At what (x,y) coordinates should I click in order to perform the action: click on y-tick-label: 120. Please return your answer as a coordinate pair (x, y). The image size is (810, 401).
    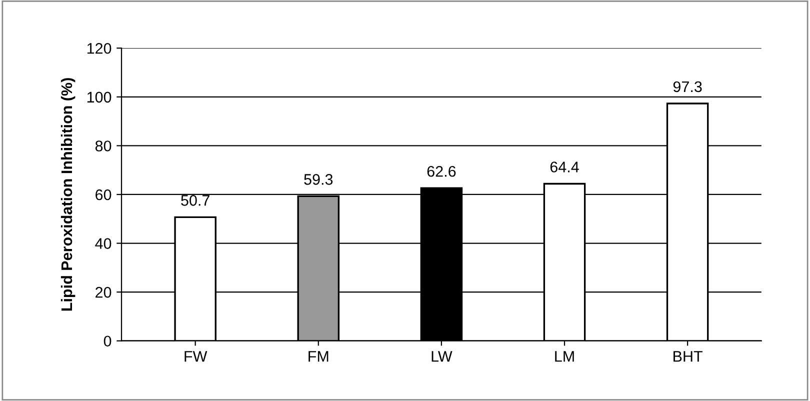
    Looking at the image, I should click on (99, 48).